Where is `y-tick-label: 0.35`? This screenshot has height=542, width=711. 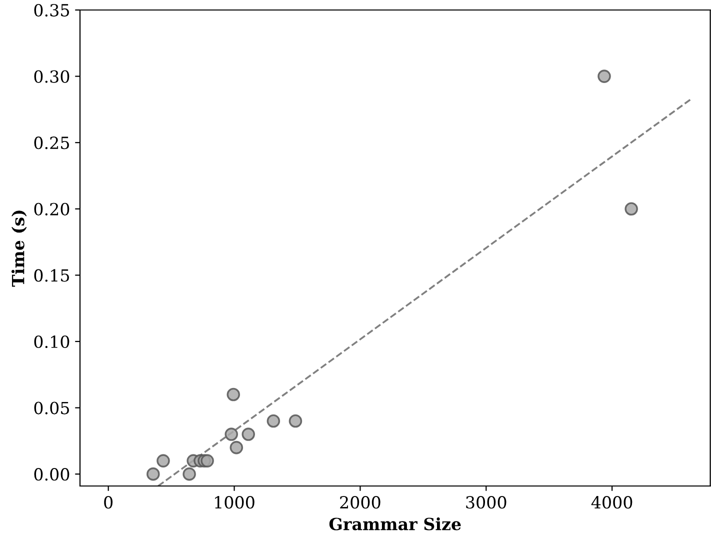 y-tick-label: 0.35 is located at coordinates (51, 10).